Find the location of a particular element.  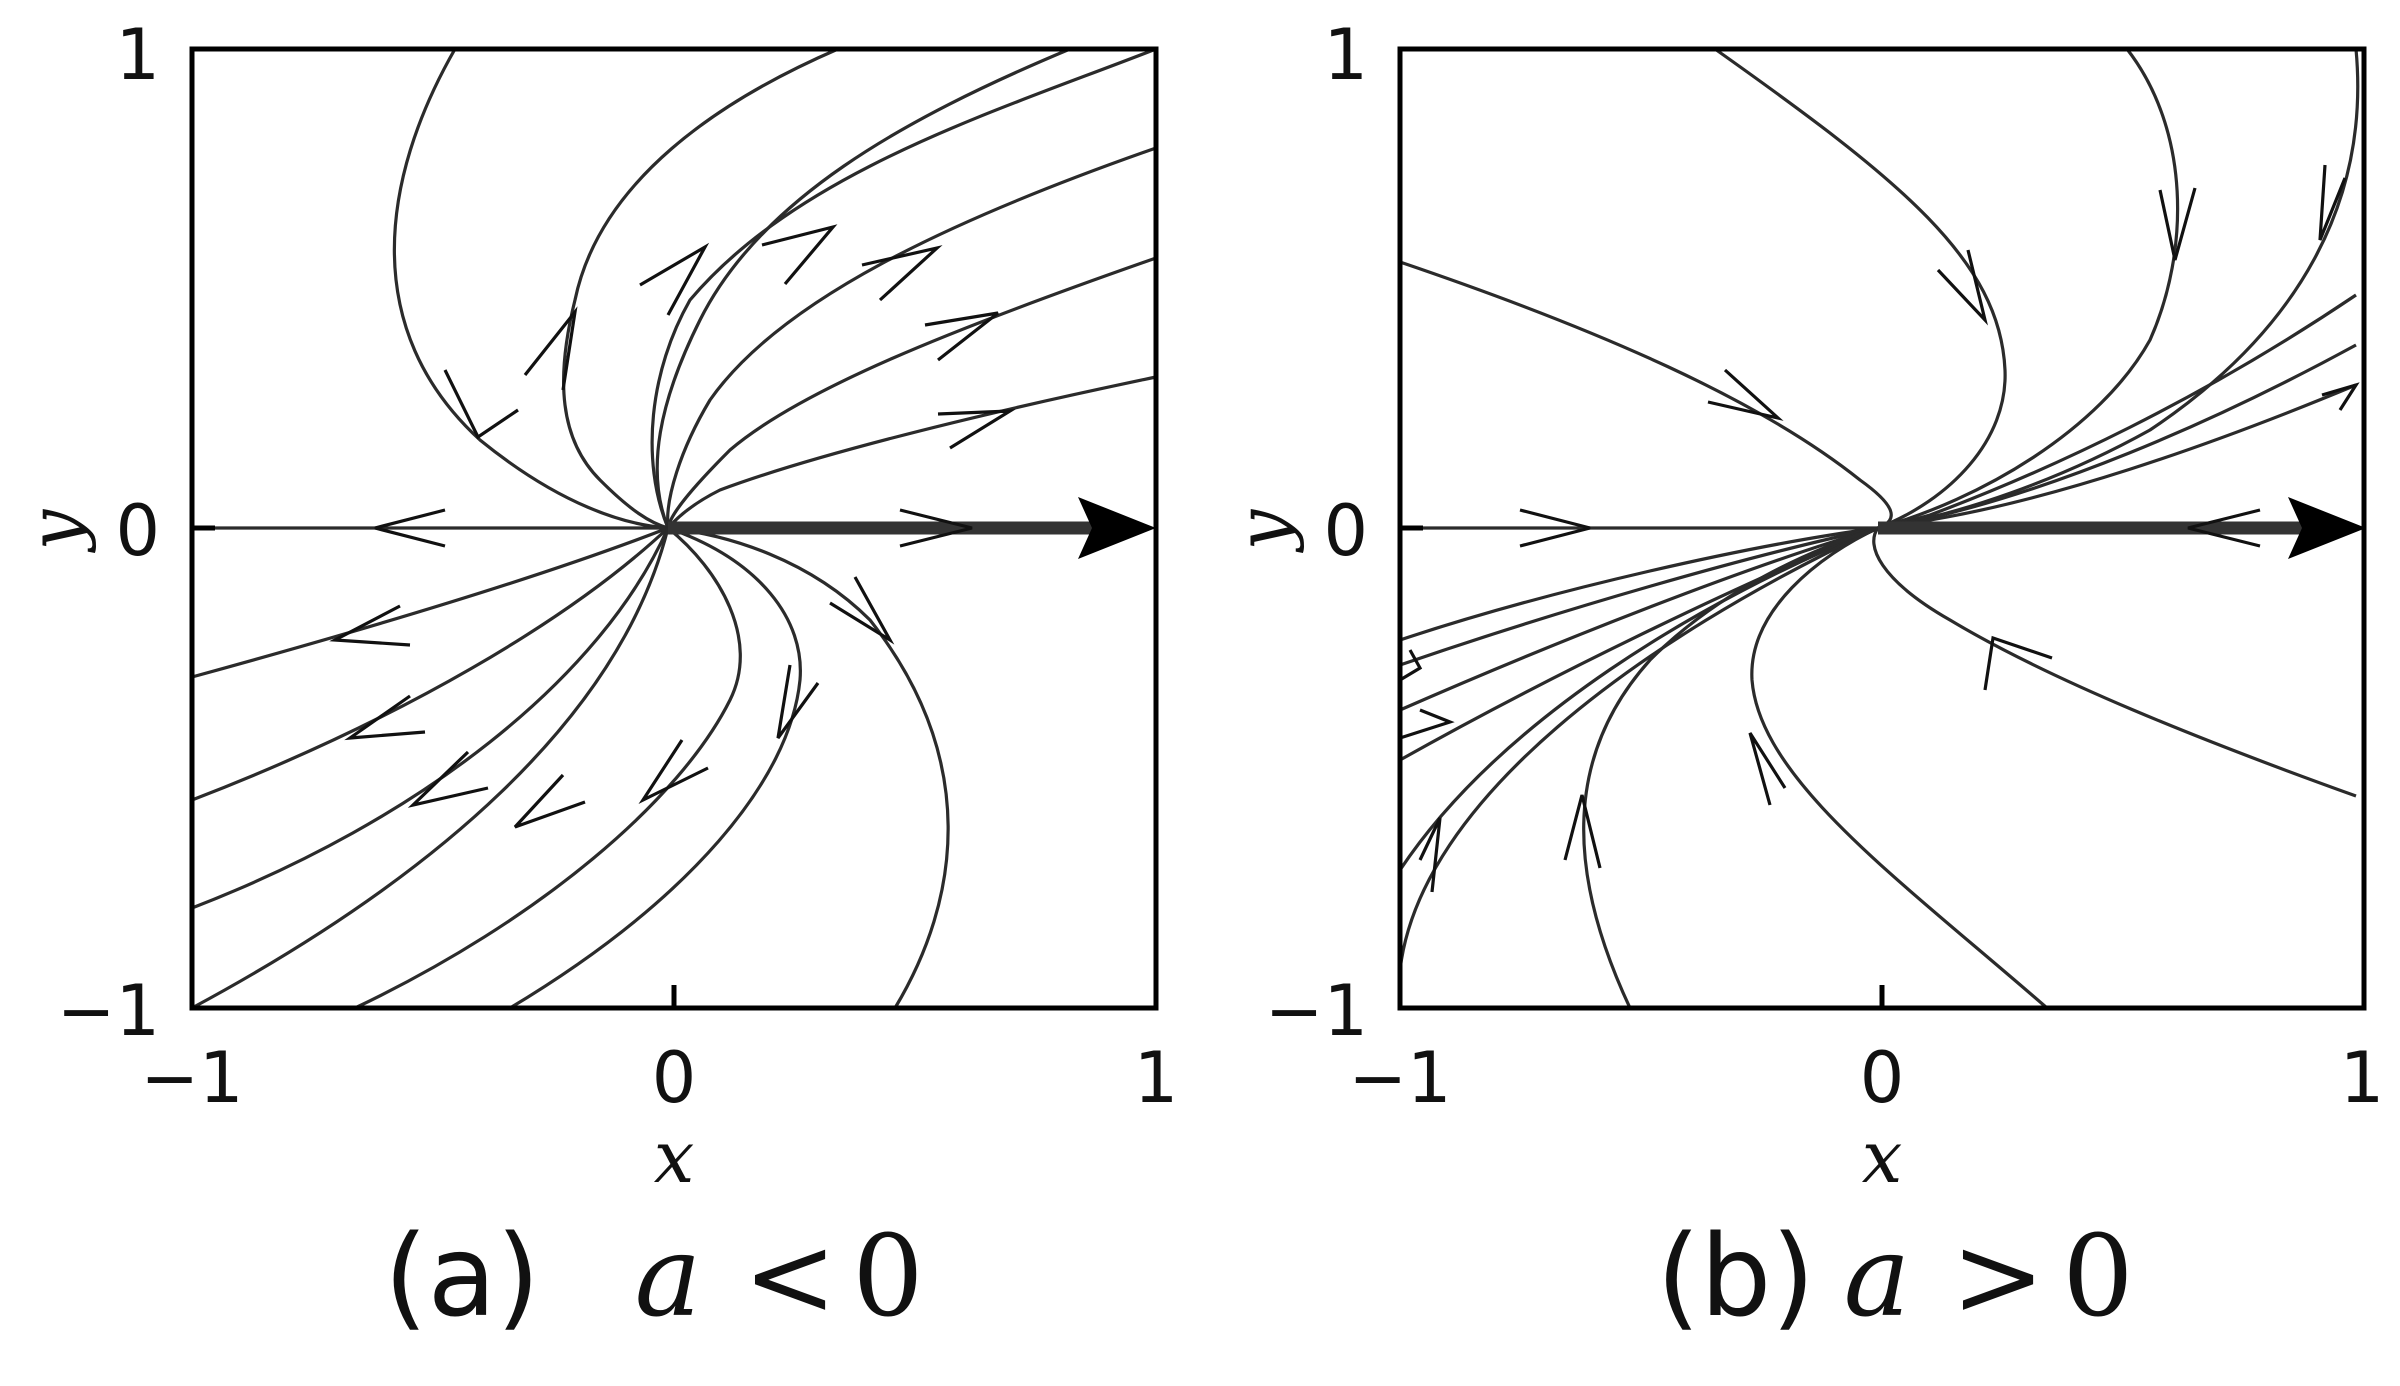

panel-a-y-tick-mid: 0 is located at coordinates (137, 531).